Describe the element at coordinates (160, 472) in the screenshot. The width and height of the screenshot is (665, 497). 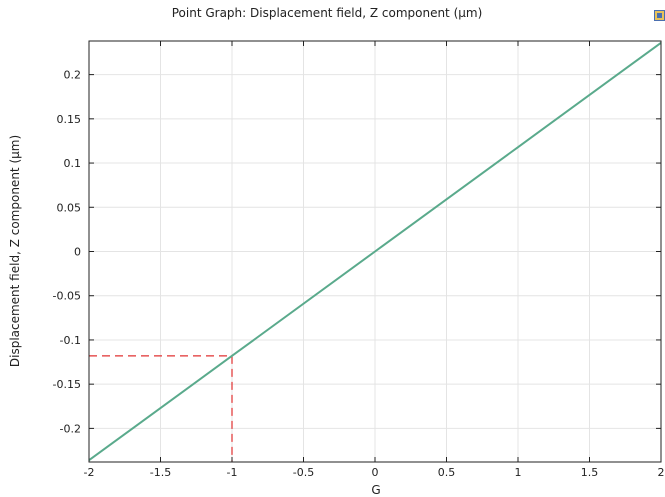
I see `x-tick-label: -1.5` at that location.